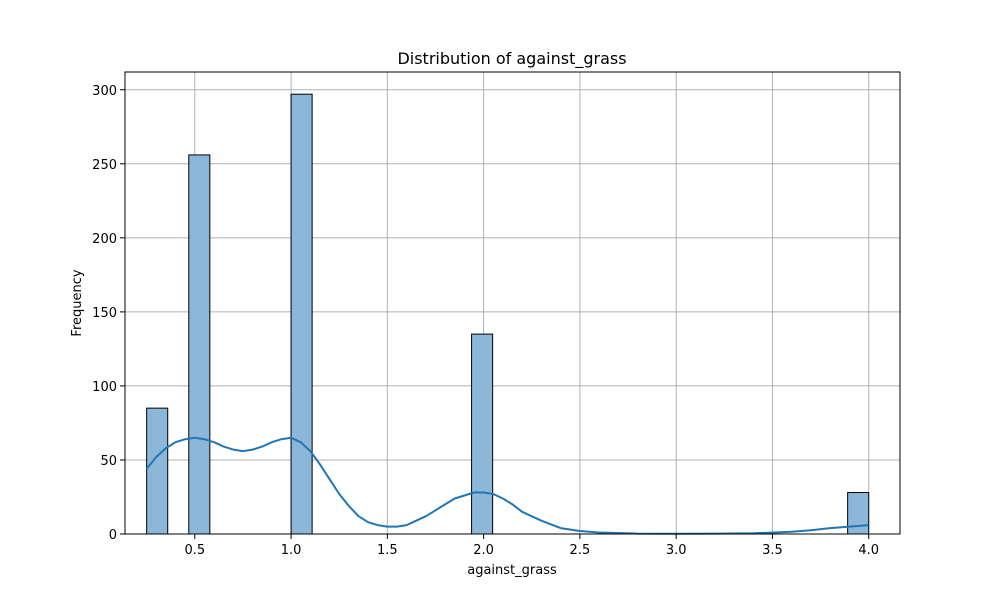 The width and height of the screenshot is (1000, 600). I want to click on kde-curve, so click(507, 485).